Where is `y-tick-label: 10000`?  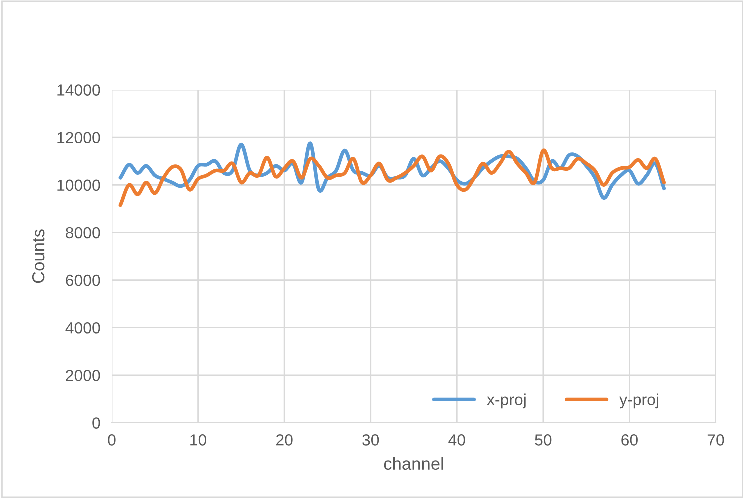
y-tick-label: 10000 is located at coordinates (79, 186).